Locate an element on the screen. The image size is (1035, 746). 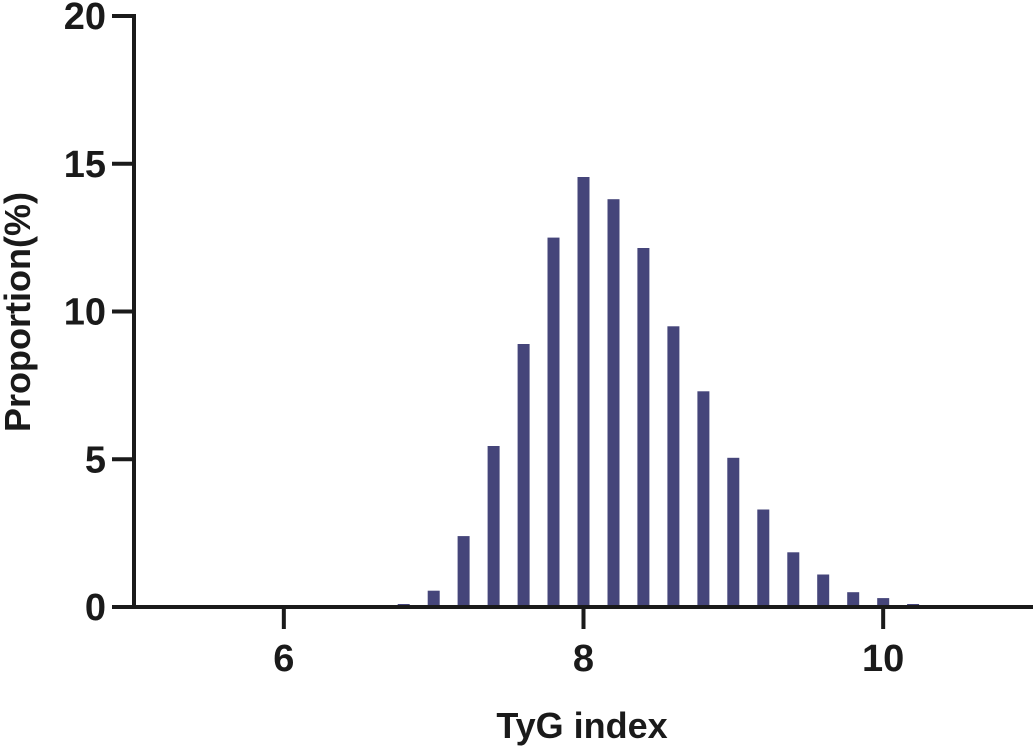
x-tick-label: 8 is located at coordinates (583, 659).